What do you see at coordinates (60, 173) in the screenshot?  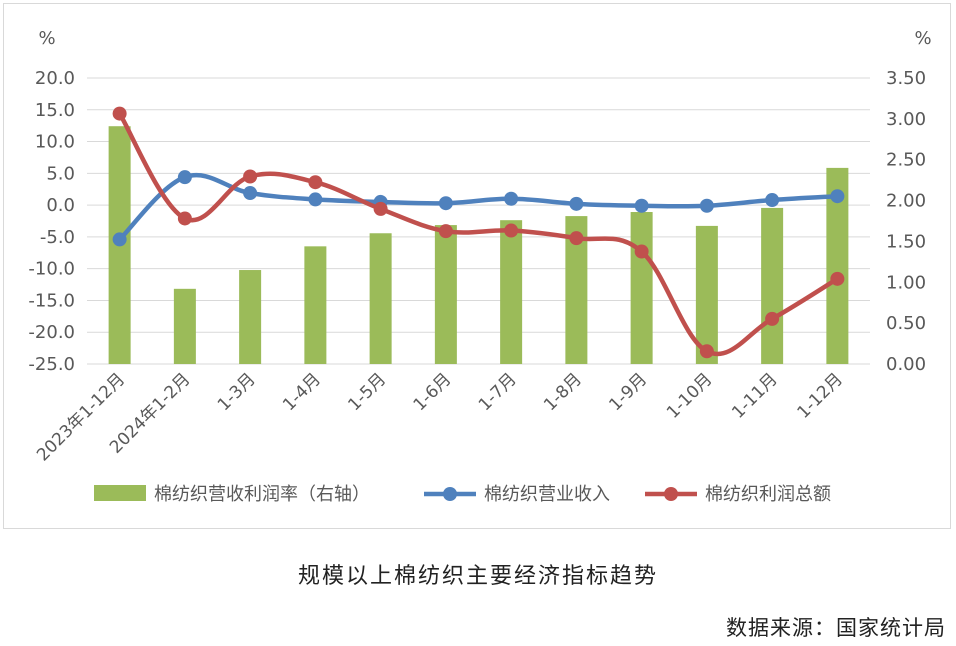 I see `left-tick-label: 5.0` at bounding box center [60, 173].